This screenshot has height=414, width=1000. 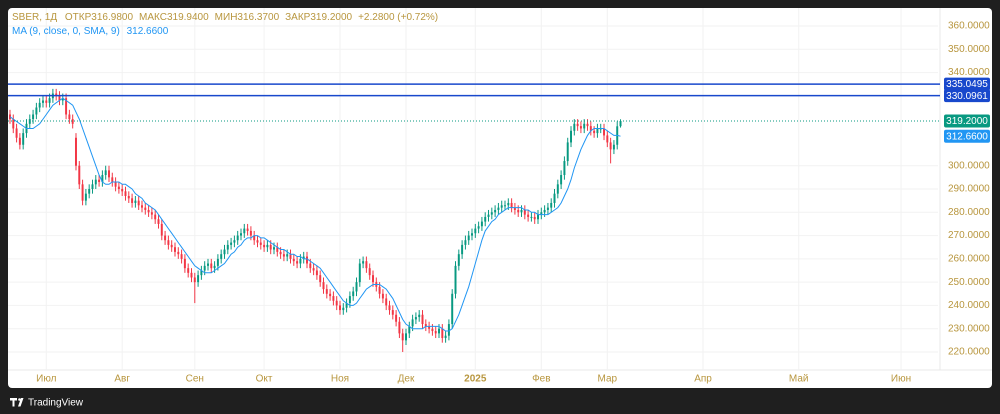 I want to click on y-tick-label: 350.0000, so click(x=969, y=49).